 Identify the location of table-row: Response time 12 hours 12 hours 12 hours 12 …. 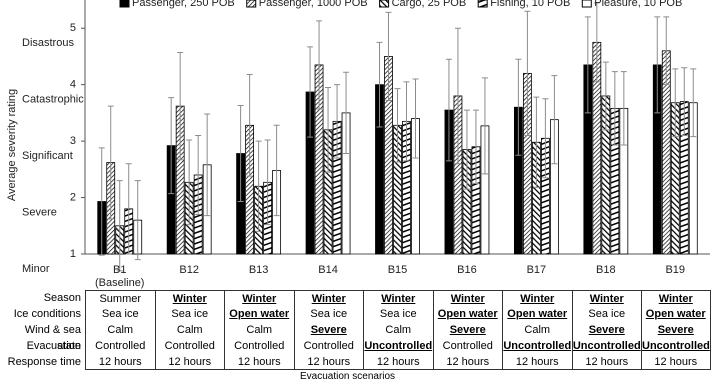
(358, 362).